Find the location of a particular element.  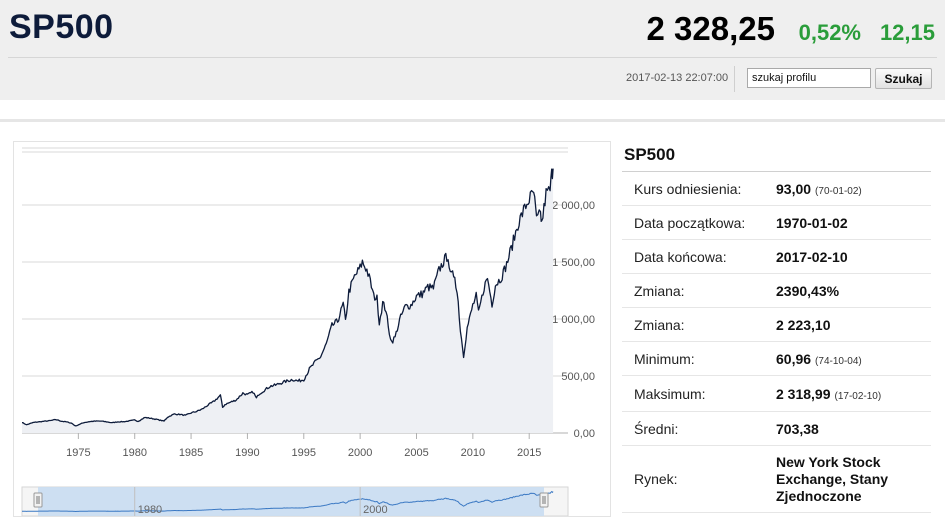

info-row: Minimum: 60,96 (74-10-04) is located at coordinates (776, 359).